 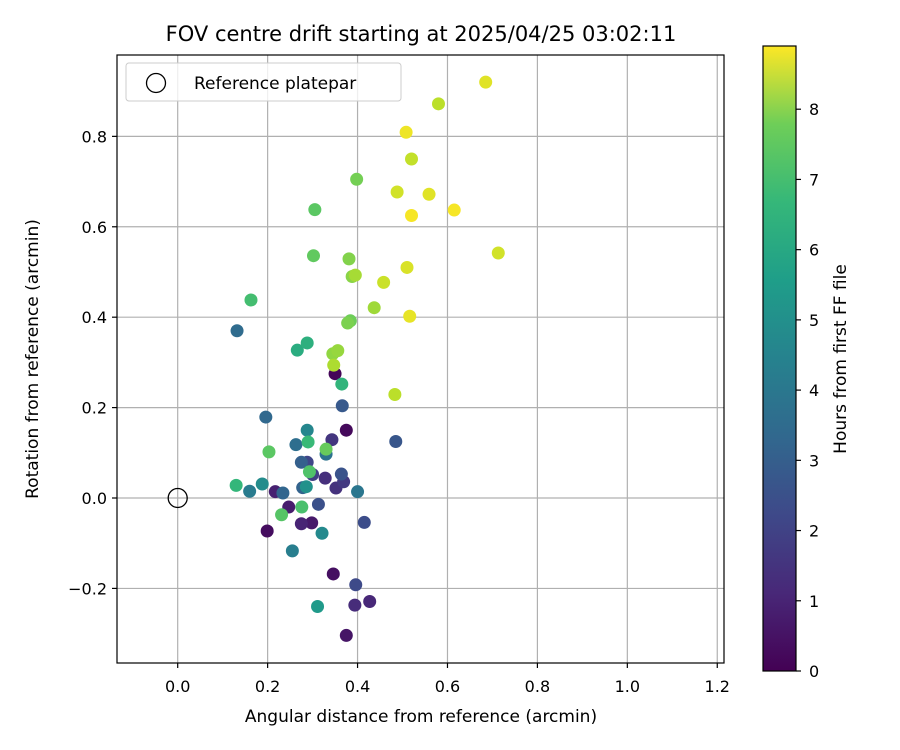 I want to click on colorbar-ticks: 0 1 2 3 4 5 6 7 8, so click(x=807, y=390).